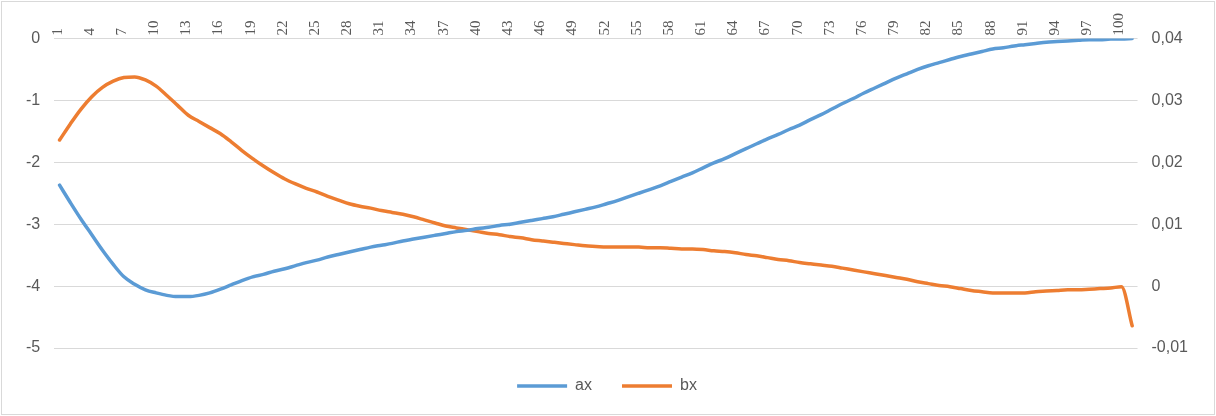  What do you see at coordinates (1086, 28) in the screenshot?
I see `x-tick-label: 97` at bounding box center [1086, 28].